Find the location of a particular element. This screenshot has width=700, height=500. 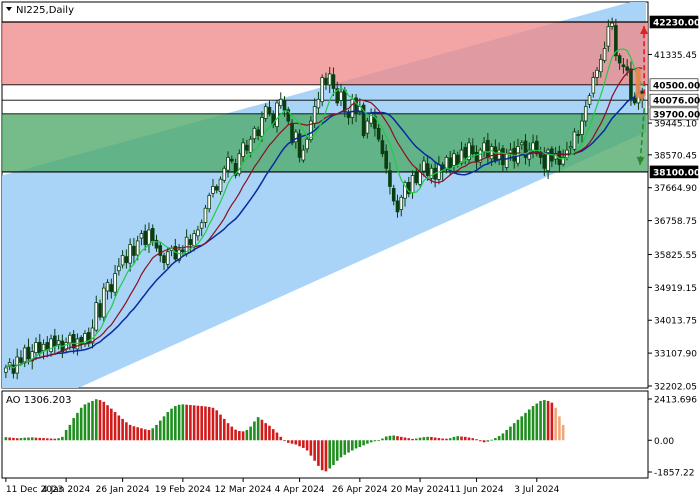

ao-label: AO 1306.203 is located at coordinates (38, 400).